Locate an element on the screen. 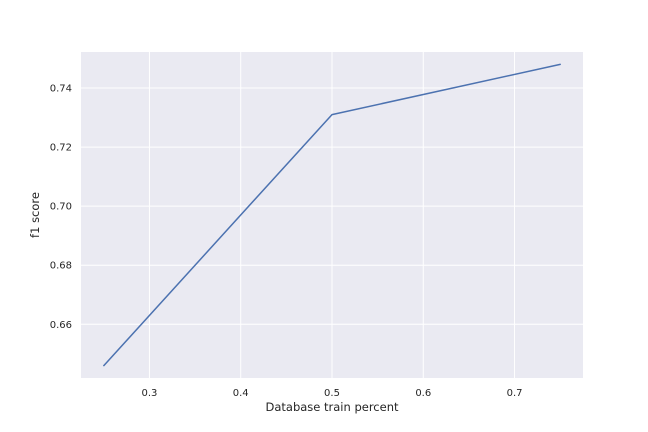 The width and height of the screenshot is (648, 432). y-axis-label: f1 score is located at coordinates (35, 215).